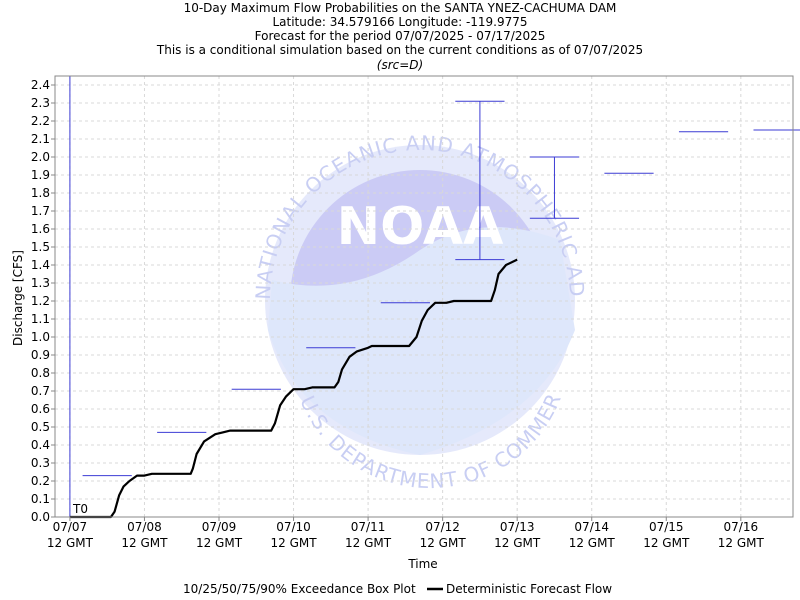 This screenshot has width=800, height=600. What do you see at coordinates (144, 527) in the screenshot?
I see `x-tick-label-date: 07/08` at bounding box center [144, 527].